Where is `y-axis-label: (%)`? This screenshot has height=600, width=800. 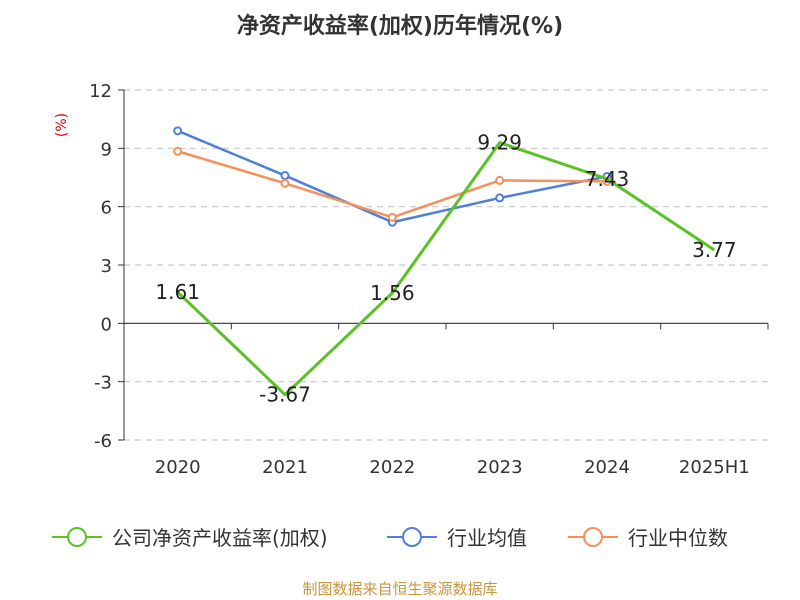 y-axis-label: (%) is located at coordinates (62, 125).